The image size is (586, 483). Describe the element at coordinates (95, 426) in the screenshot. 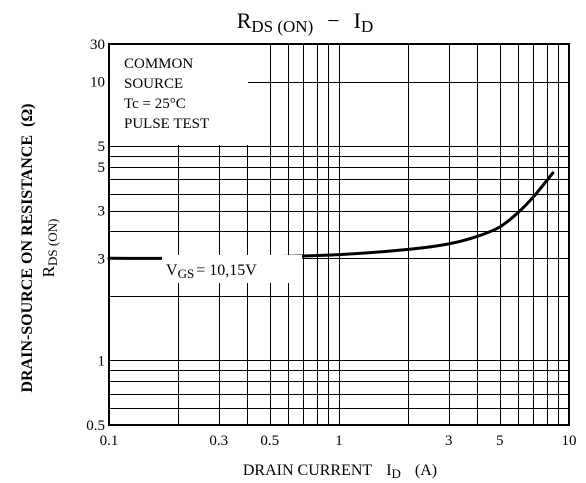

I see `y-tick-label: 0.5` at that location.